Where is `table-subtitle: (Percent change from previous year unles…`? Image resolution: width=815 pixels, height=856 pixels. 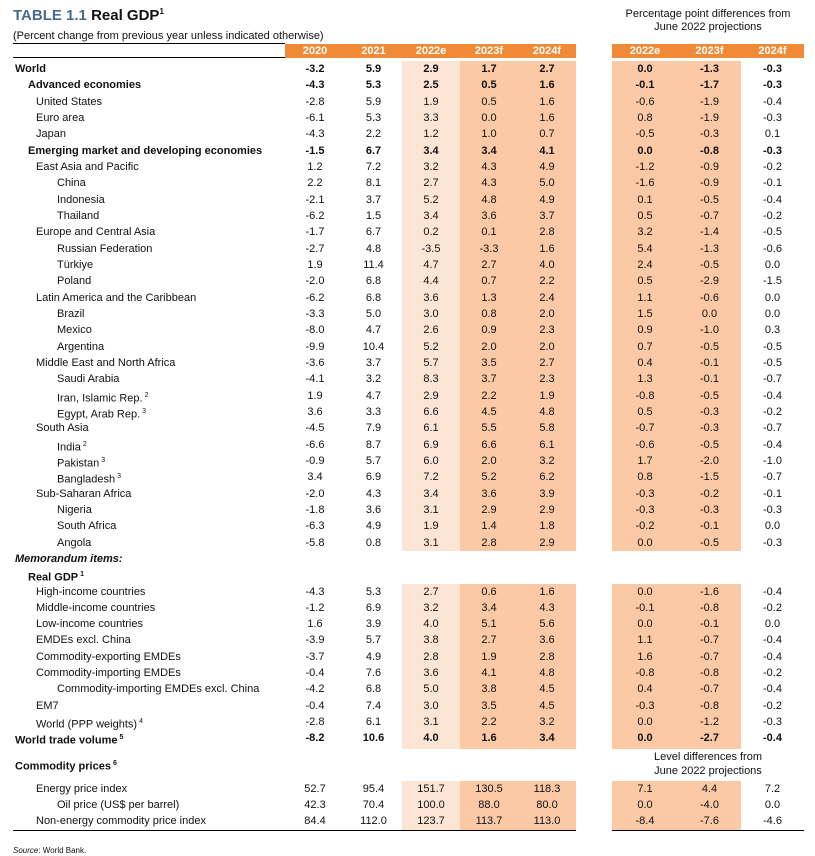 table-subtitle: (Percent change from previous year unles… is located at coordinates (168, 36).